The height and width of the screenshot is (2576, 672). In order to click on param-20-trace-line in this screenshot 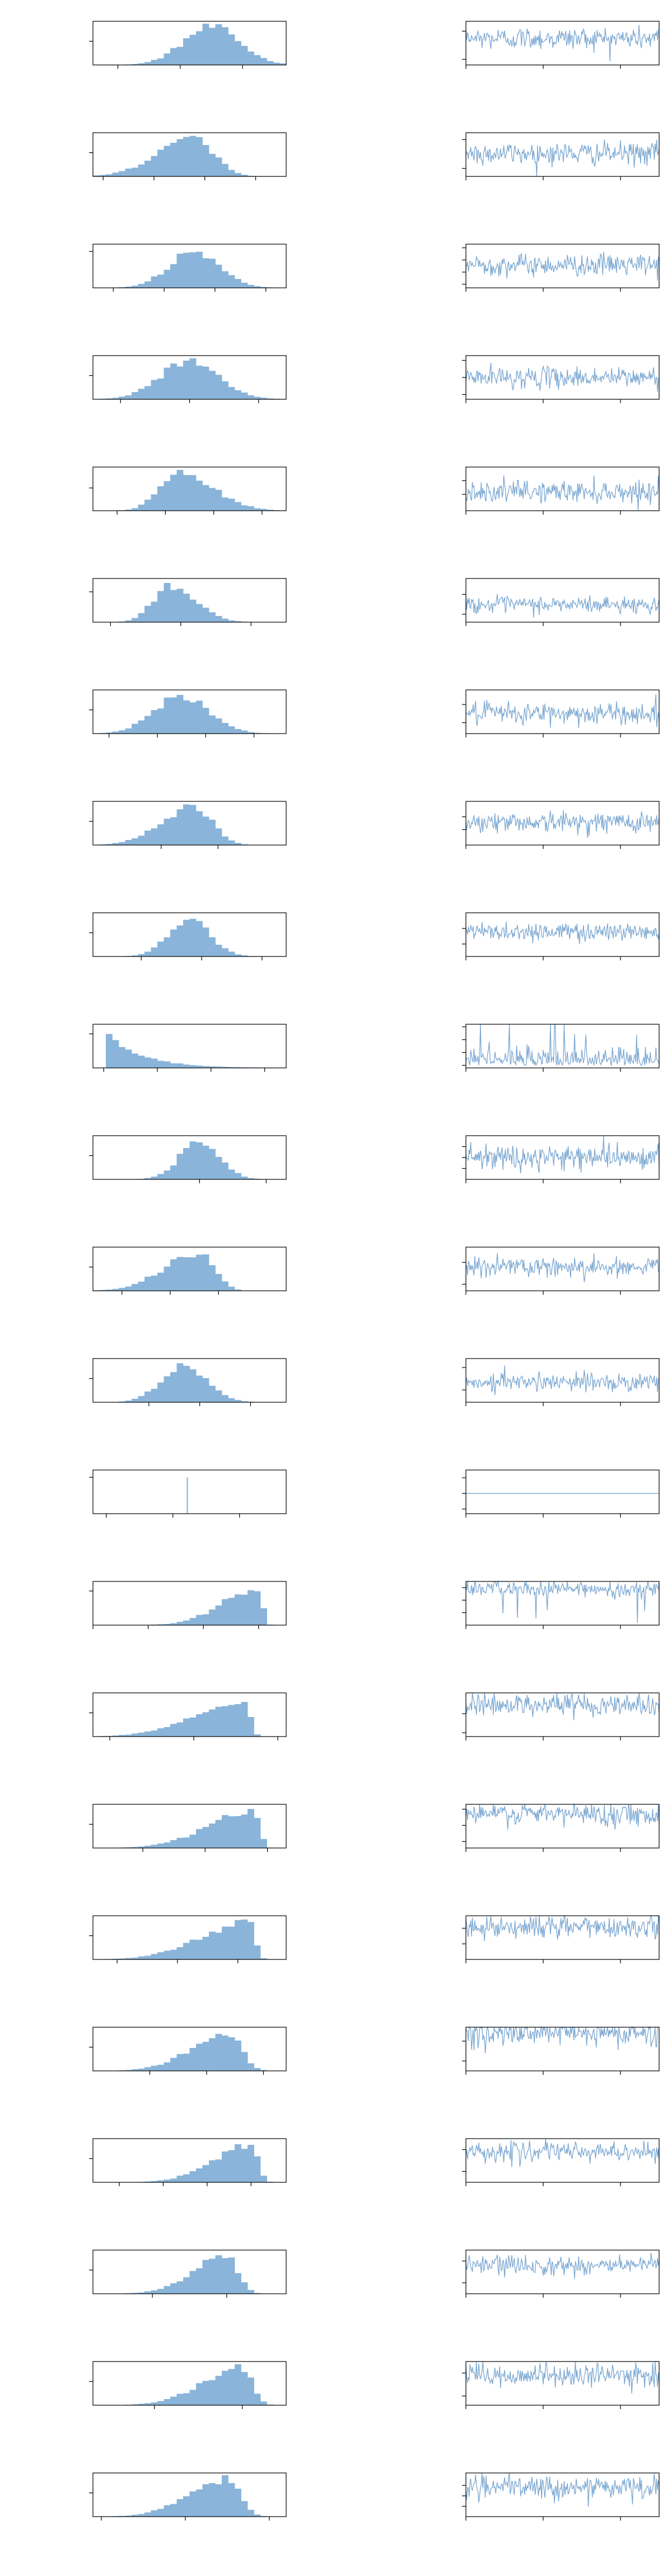, I will do `click(563, 2153)`.